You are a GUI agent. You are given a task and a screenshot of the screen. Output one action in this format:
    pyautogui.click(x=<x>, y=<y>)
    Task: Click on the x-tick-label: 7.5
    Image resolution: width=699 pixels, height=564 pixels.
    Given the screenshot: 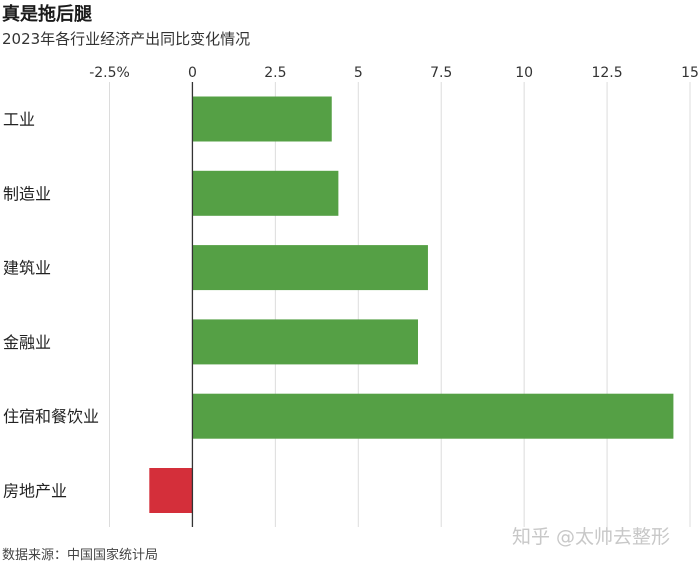 What is the action you would take?
    pyautogui.click(x=441, y=73)
    